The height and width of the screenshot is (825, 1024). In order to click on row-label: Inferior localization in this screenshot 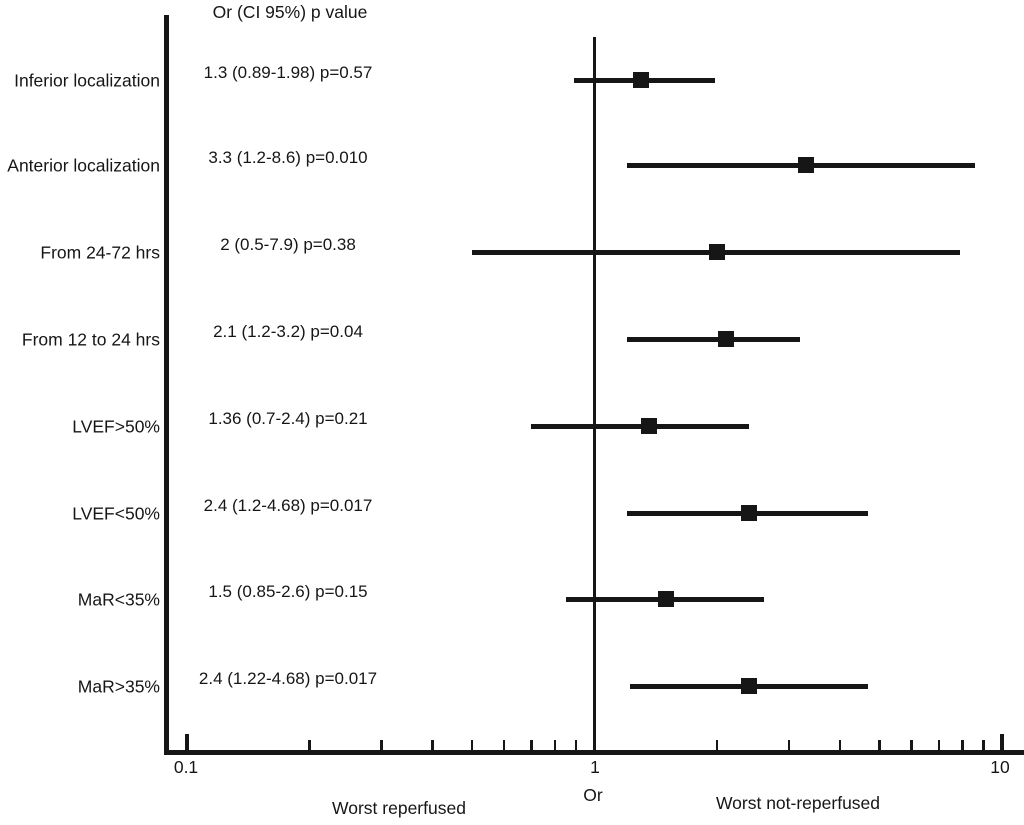, I will do `click(87, 80)`.